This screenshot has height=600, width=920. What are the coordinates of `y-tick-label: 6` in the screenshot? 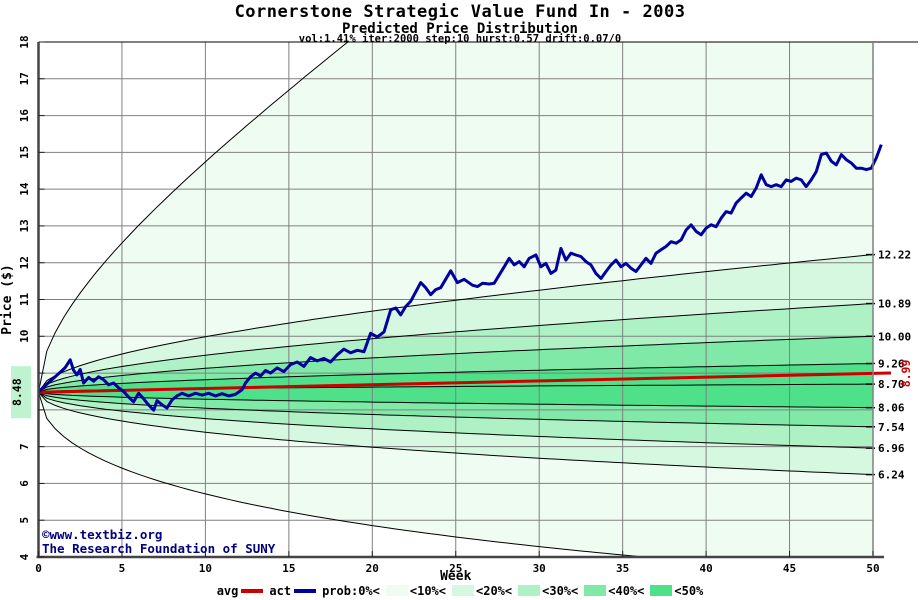 It's located at (24, 483).